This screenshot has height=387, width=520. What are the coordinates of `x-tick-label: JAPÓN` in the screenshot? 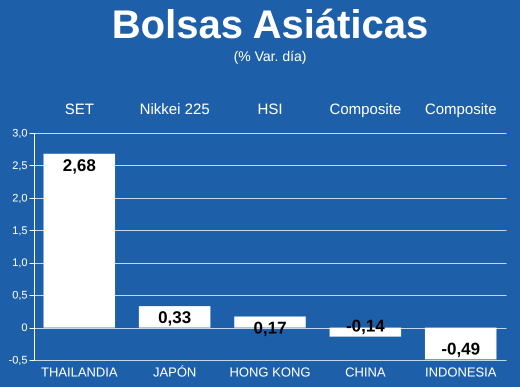 It's located at (174, 372).